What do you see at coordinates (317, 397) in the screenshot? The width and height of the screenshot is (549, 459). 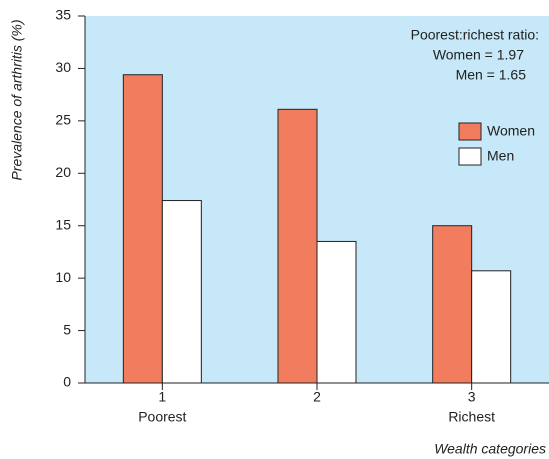 I see `x-tick-label: 2` at bounding box center [317, 397].